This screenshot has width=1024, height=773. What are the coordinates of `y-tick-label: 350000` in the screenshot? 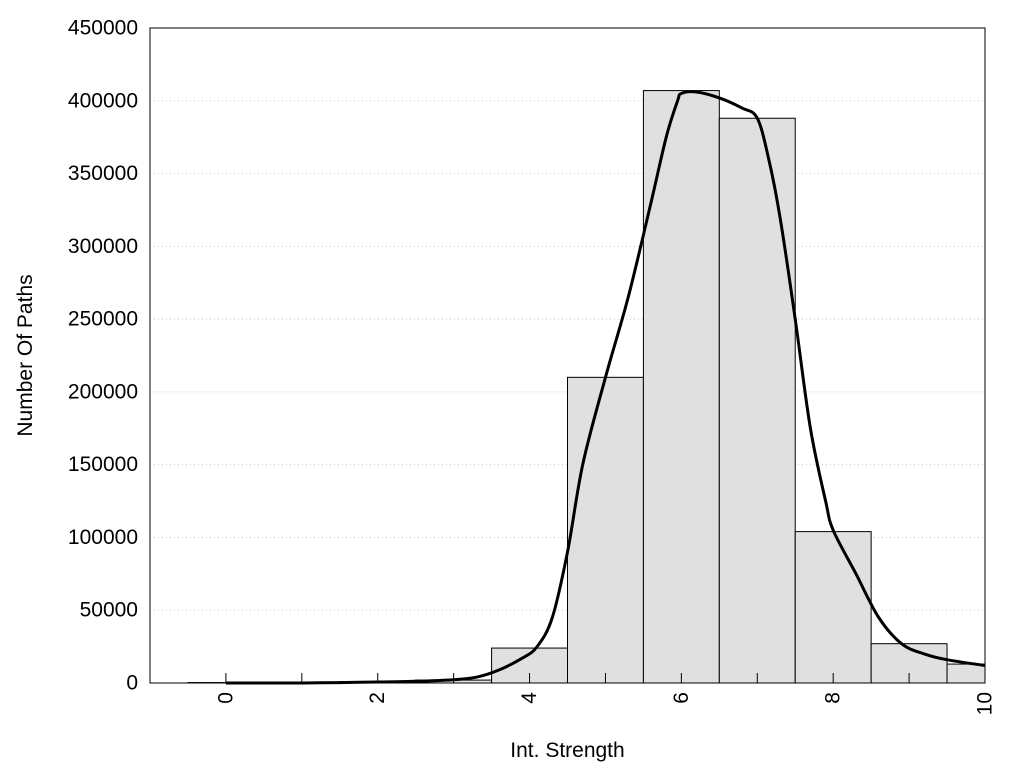 It's located at (103, 173).